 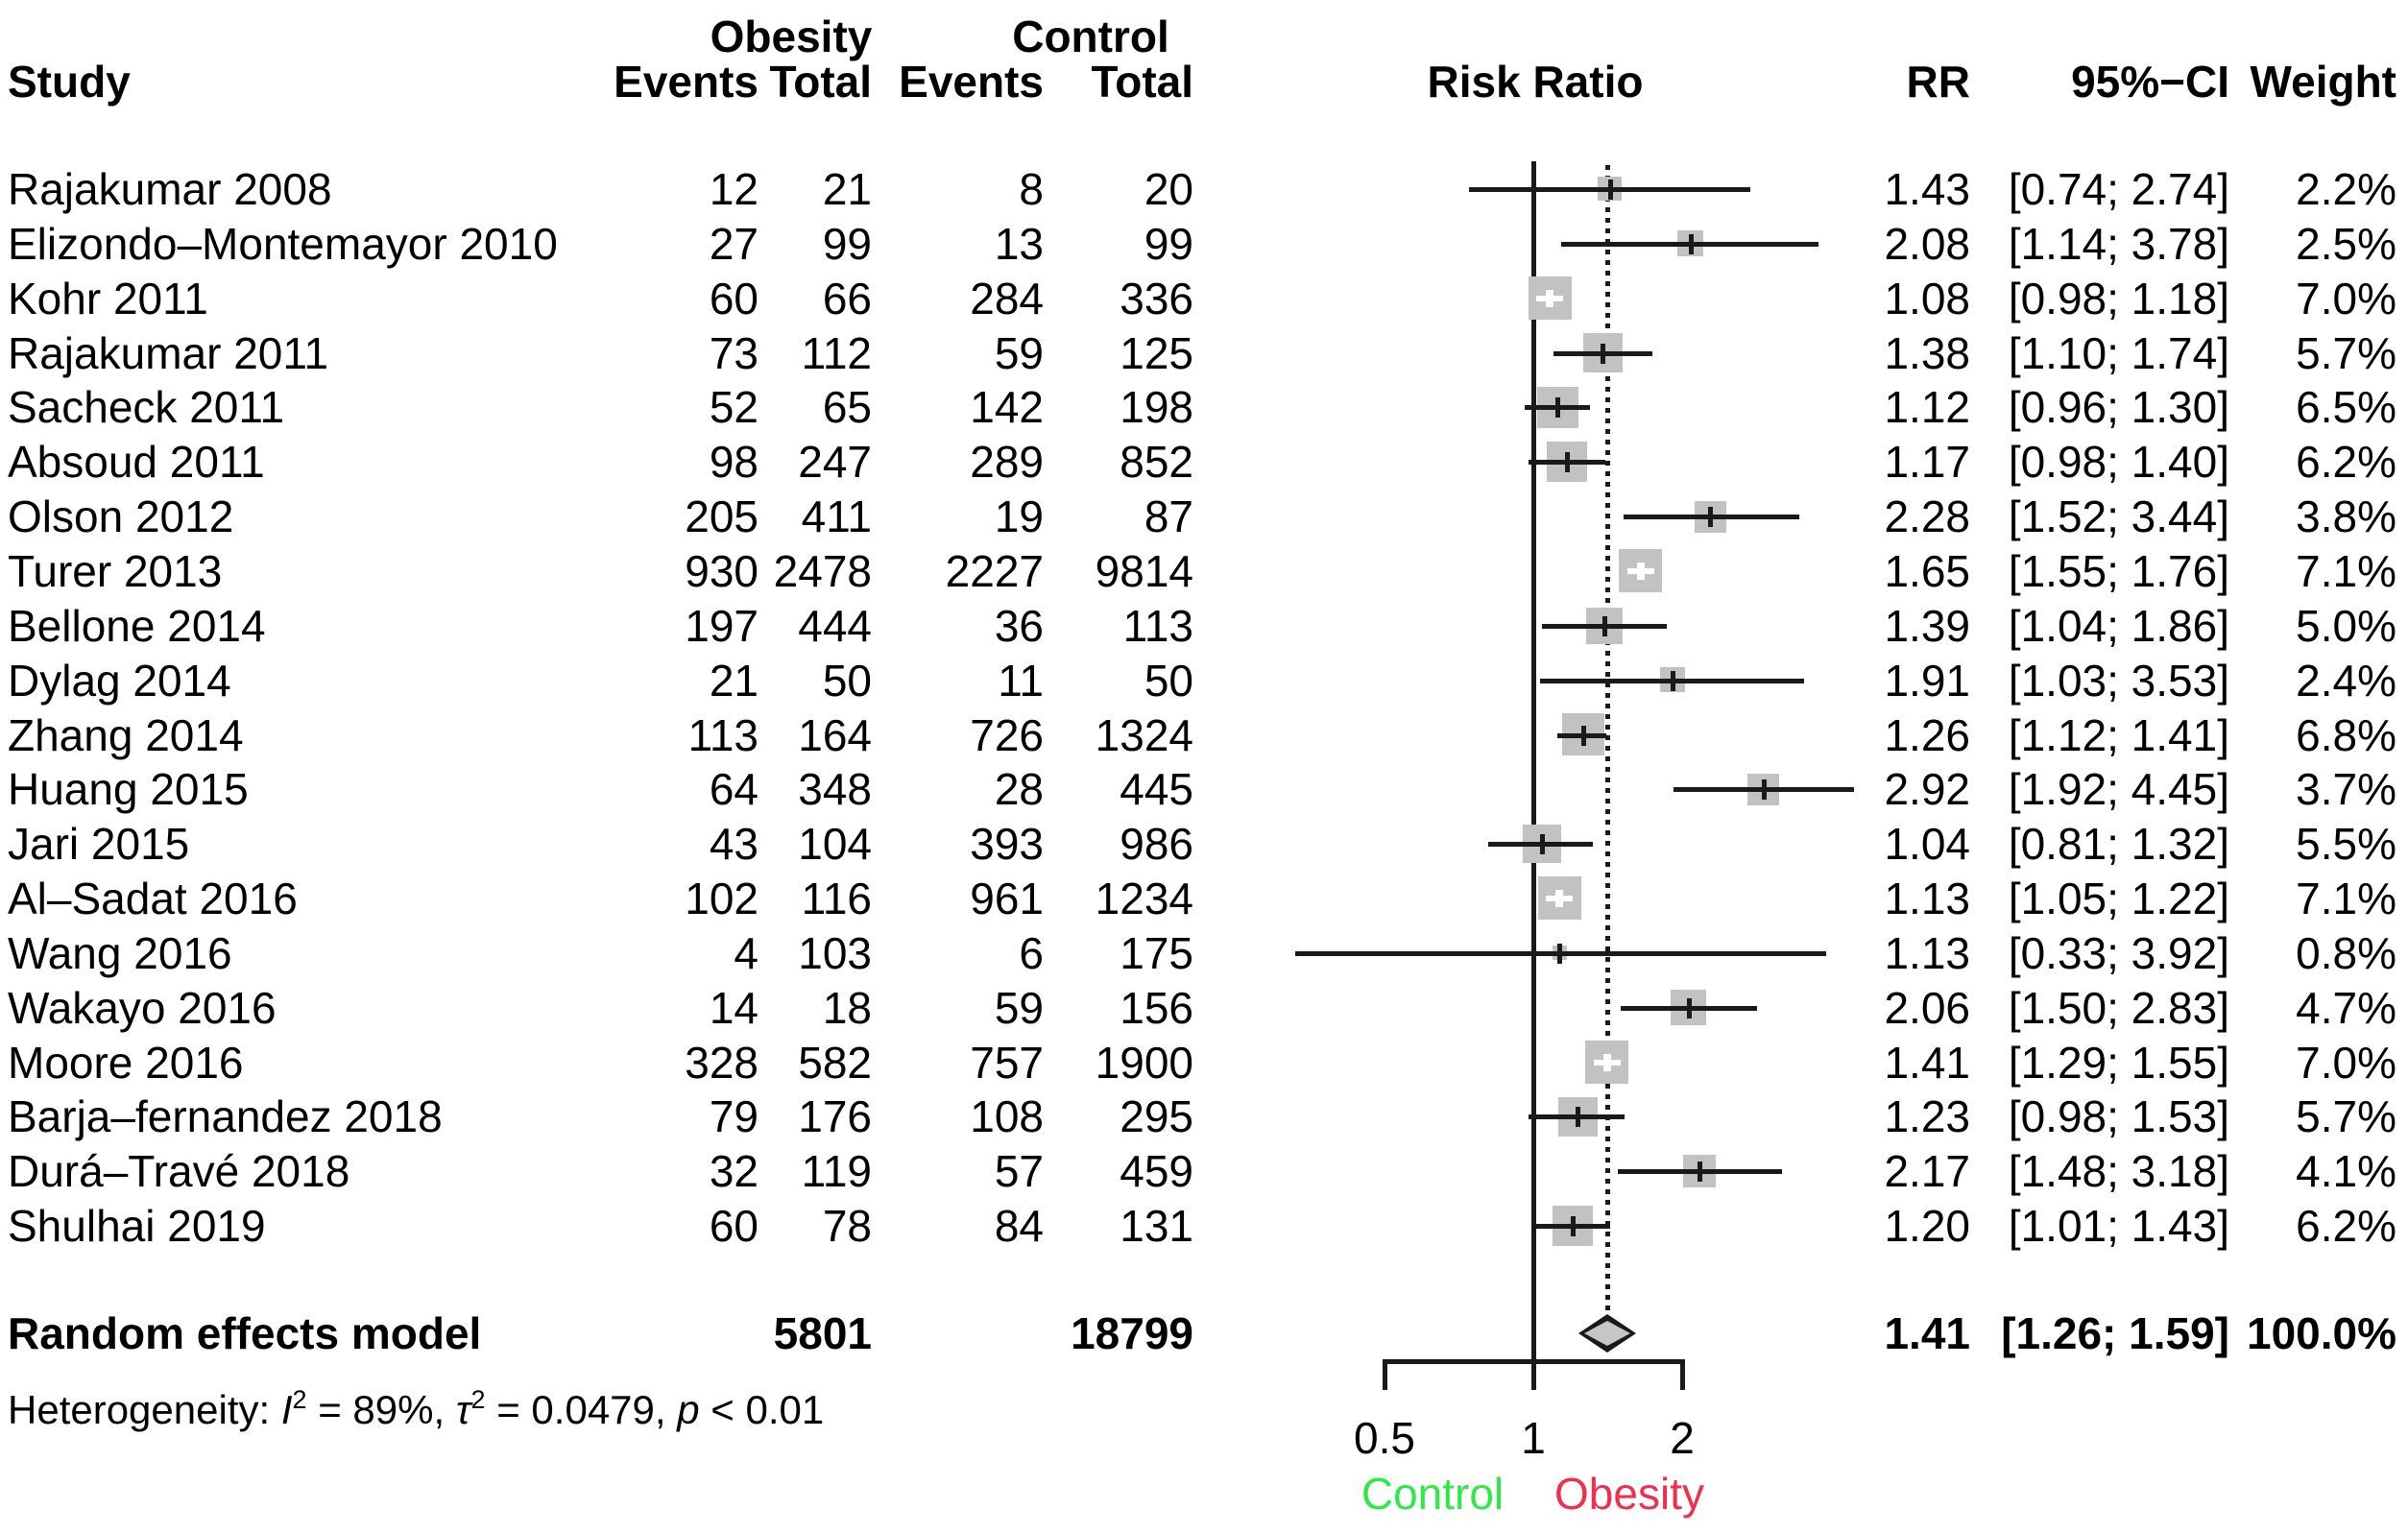 I want to click on rr-value: 1.13, so click(x=1927, y=953).